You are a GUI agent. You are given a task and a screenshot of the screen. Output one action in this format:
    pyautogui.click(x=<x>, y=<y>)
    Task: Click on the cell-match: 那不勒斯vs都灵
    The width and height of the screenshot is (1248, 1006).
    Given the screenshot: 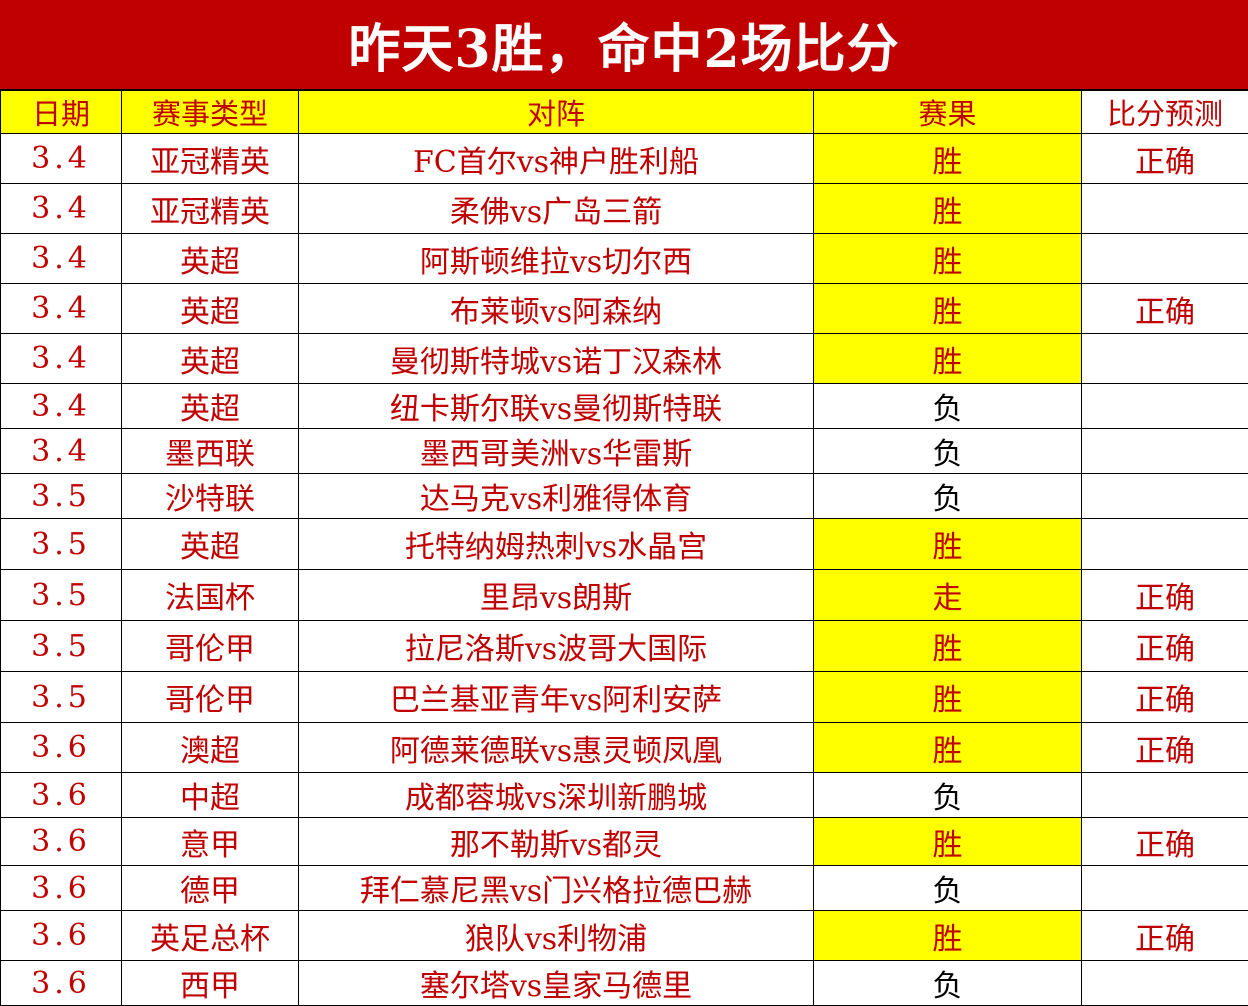 What is the action you would take?
    pyautogui.click(x=556, y=842)
    